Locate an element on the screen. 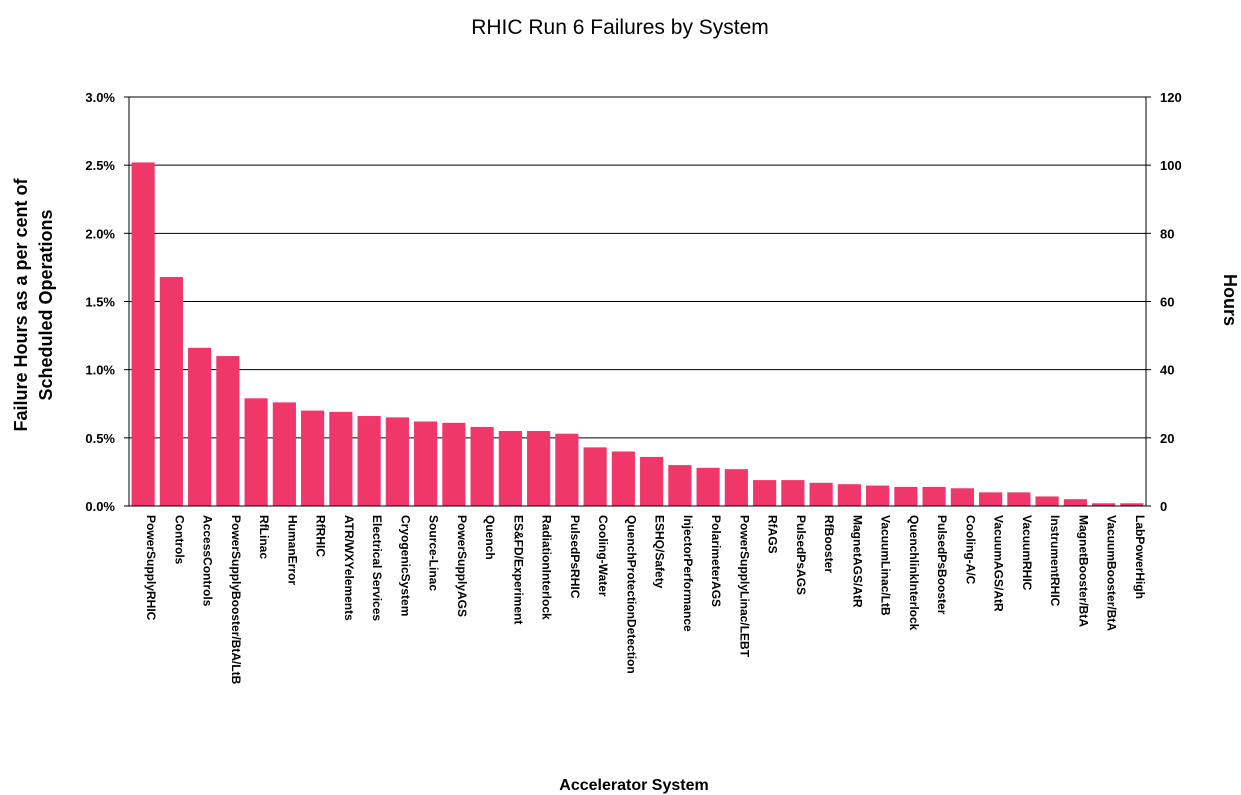 The width and height of the screenshot is (1241, 795). y-axis-ticks: 0.0% 0.5% 1.0% 1.5% 2.0% 2.5% 3.0% is located at coordinates (107, 302).